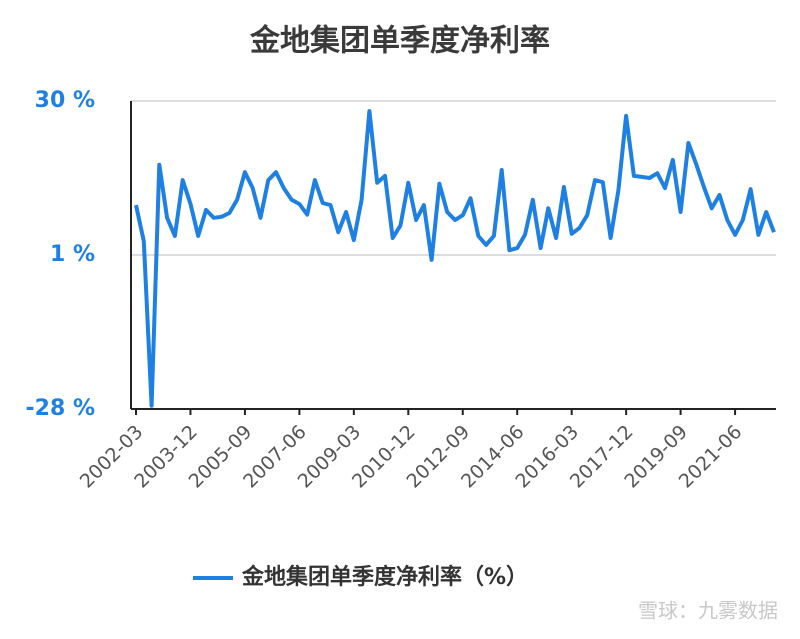 The image size is (800, 639). What do you see at coordinates (708, 611) in the screenshot?
I see `watermark: 雪球：九雾数据` at bounding box center [708, 611].